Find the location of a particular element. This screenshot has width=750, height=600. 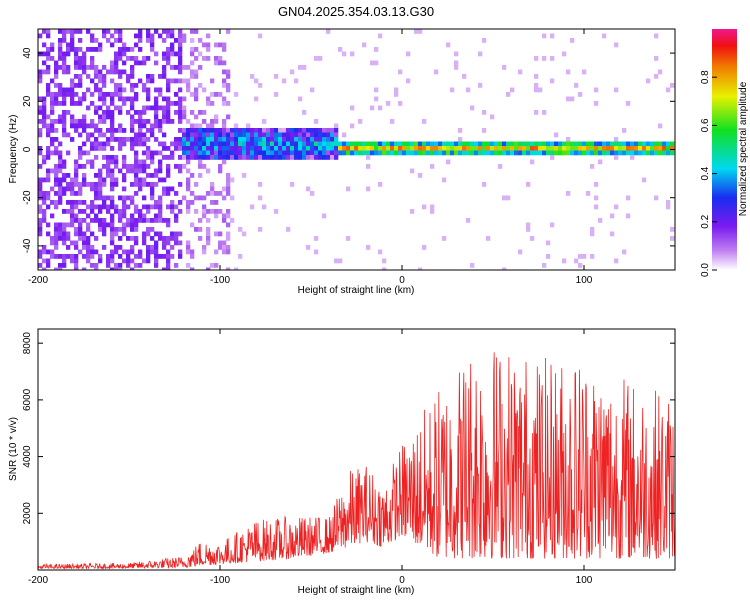

figure-title: GN04.2025.354.03.13.G30 is located at coordinates (356, 11).